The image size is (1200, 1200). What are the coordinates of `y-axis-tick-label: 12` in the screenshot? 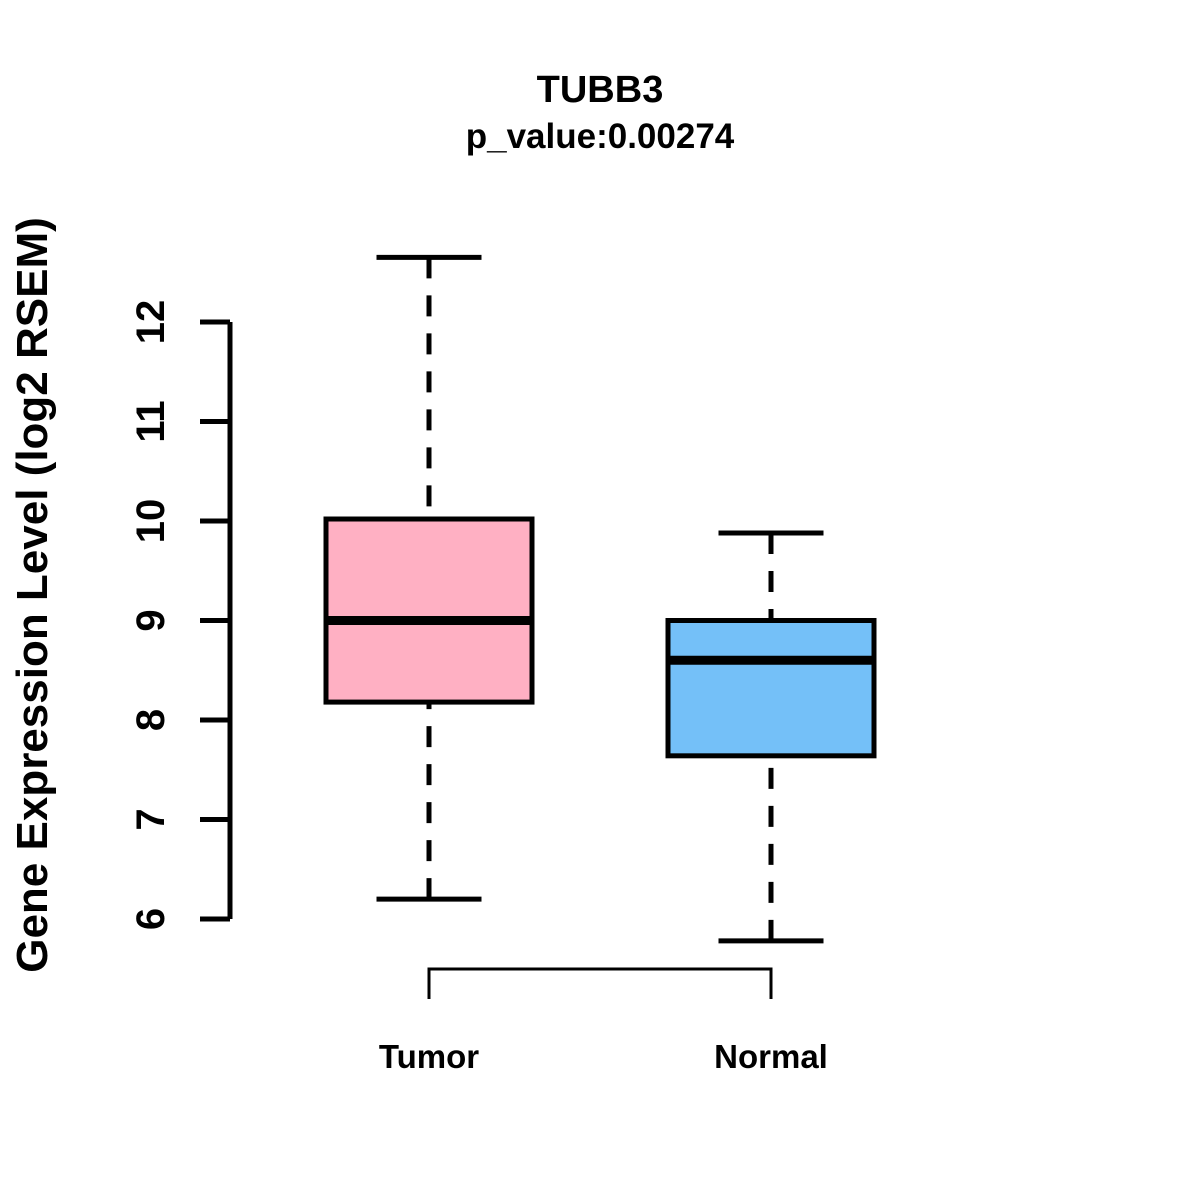 It's located at (151, 322).